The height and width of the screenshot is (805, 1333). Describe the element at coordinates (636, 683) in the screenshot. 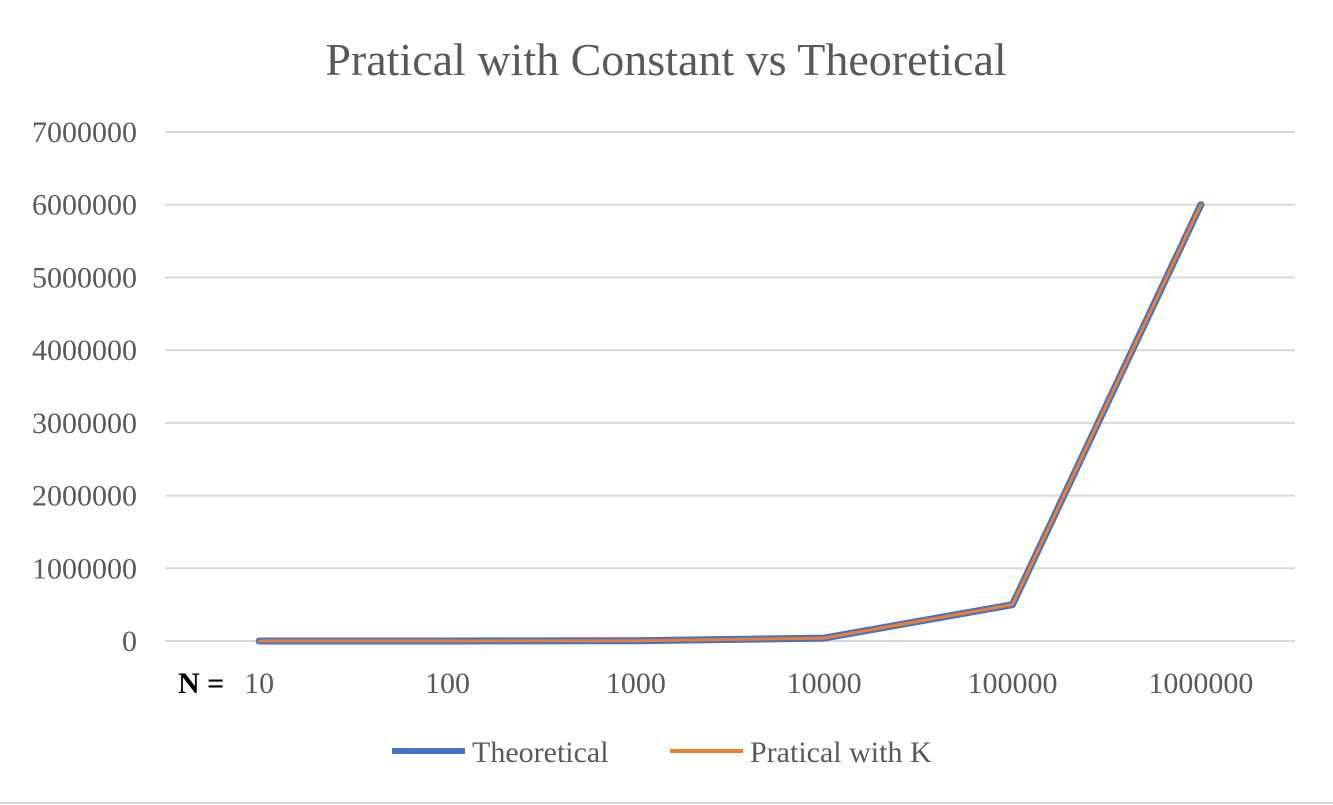

I see `x-tick-label: 1000` at that location.